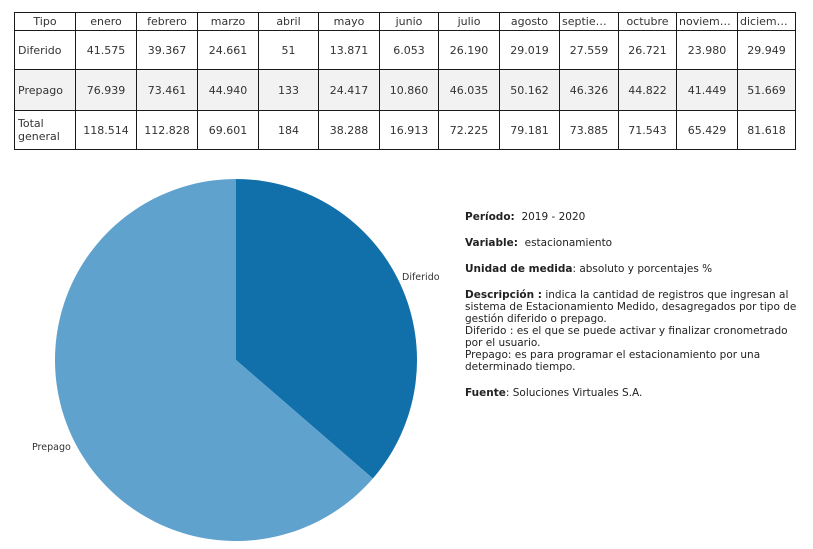 This screenshot has height=549, width=813. What do you see at coordinates (288, 21) in the screenshot?
I see `column-header: abril` at bounding box center [288, 21].